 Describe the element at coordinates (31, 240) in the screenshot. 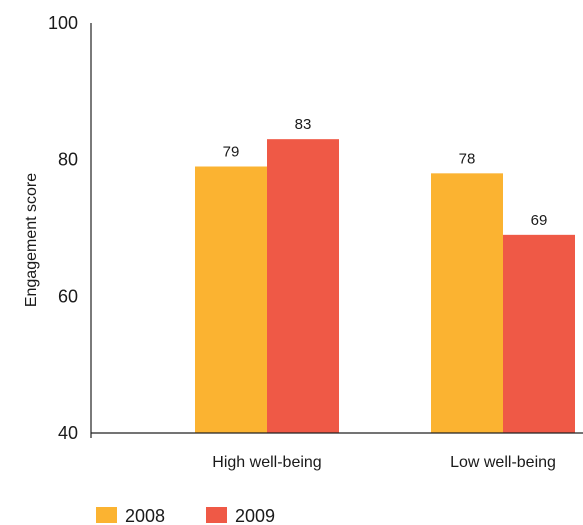

I see `y-axis-label: Engagement score` at that location.